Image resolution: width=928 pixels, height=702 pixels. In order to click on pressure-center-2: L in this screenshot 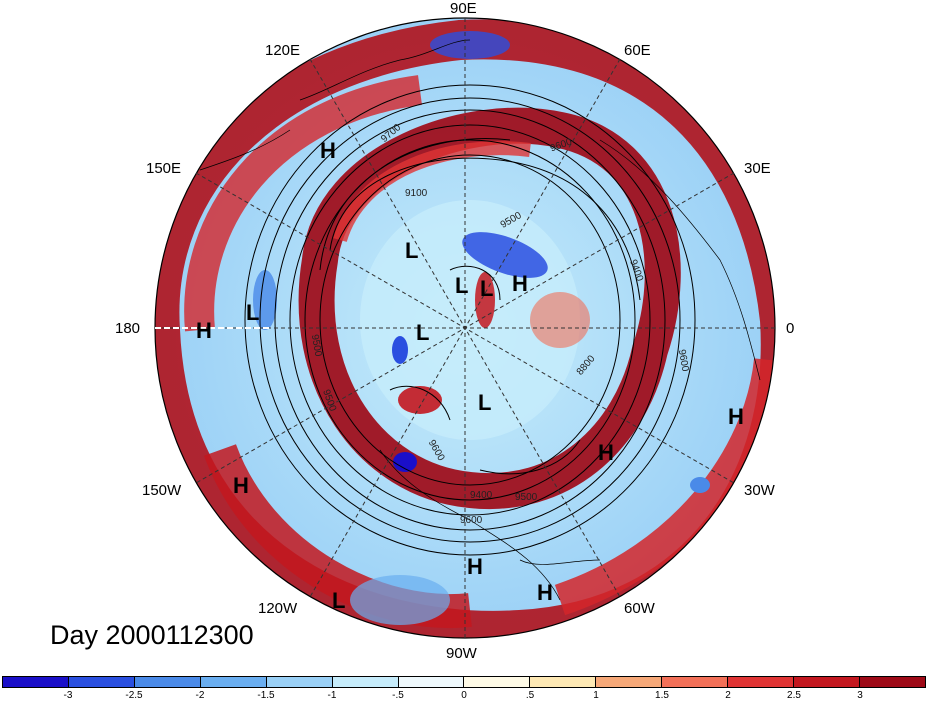, I will do `click(462, 285)`.